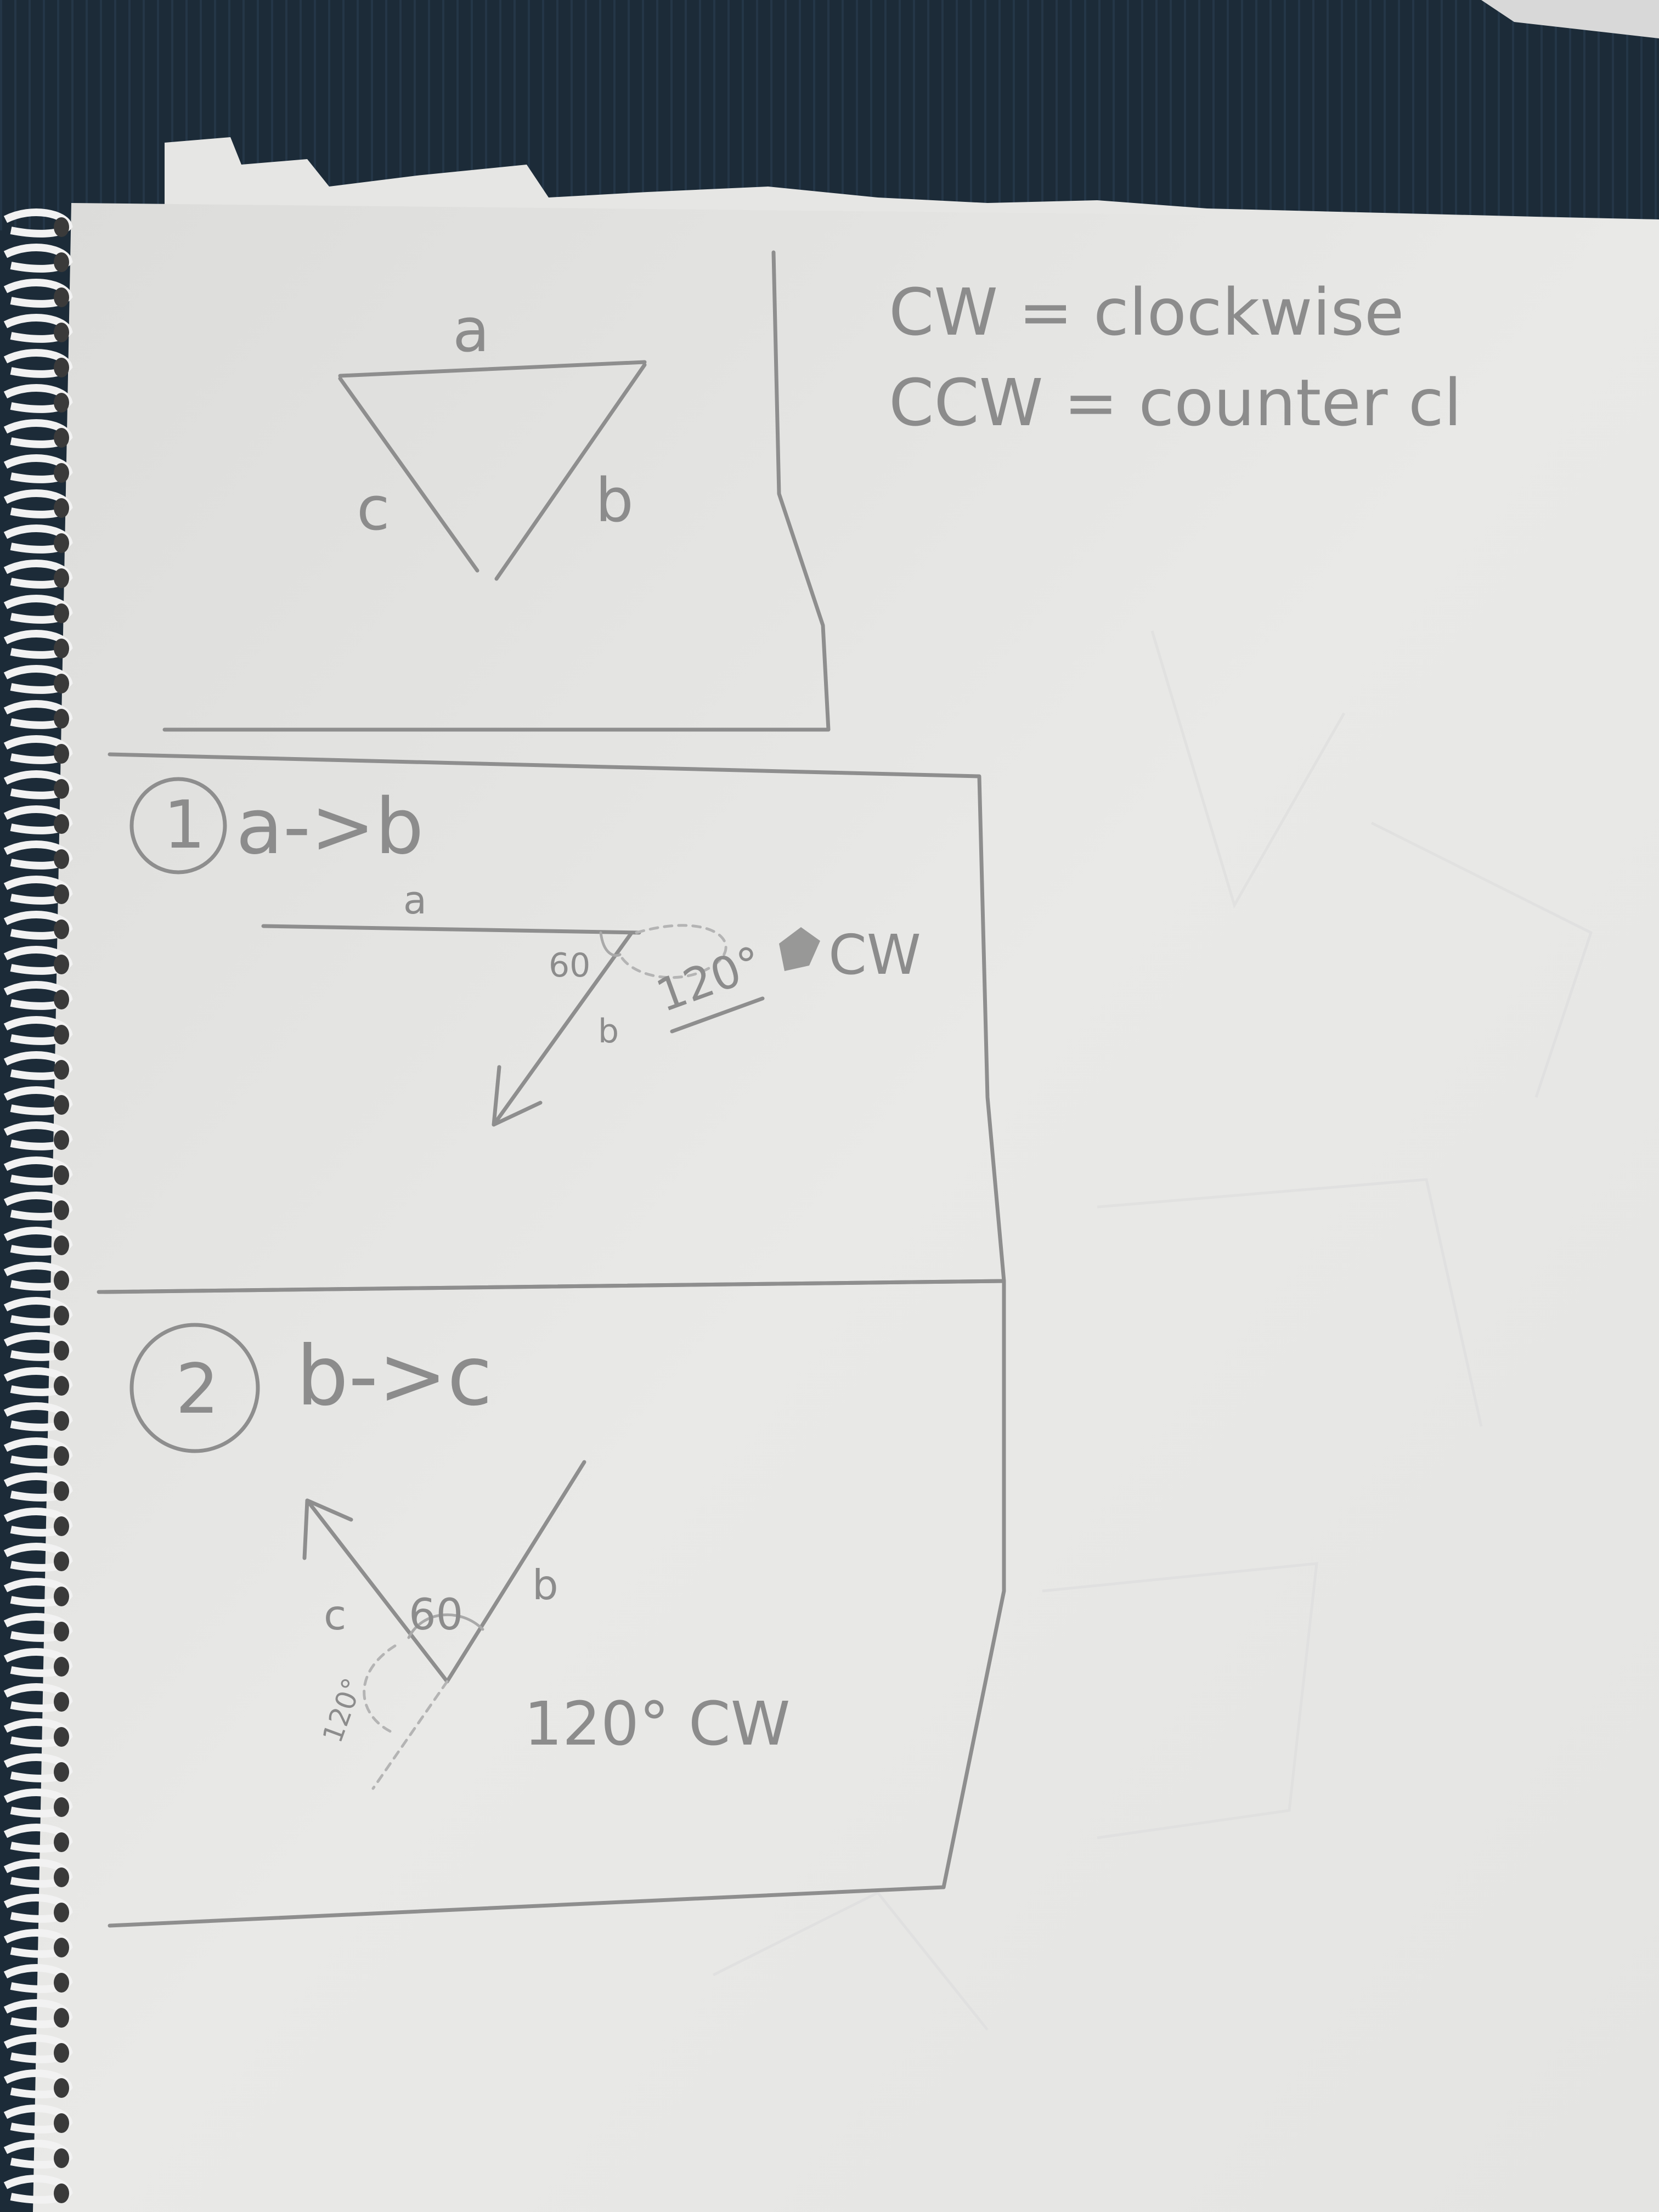 Image resolution: width=1659 pixels, height=2212 pixels. I want to click on step1-number: 1, so click(184, 825).